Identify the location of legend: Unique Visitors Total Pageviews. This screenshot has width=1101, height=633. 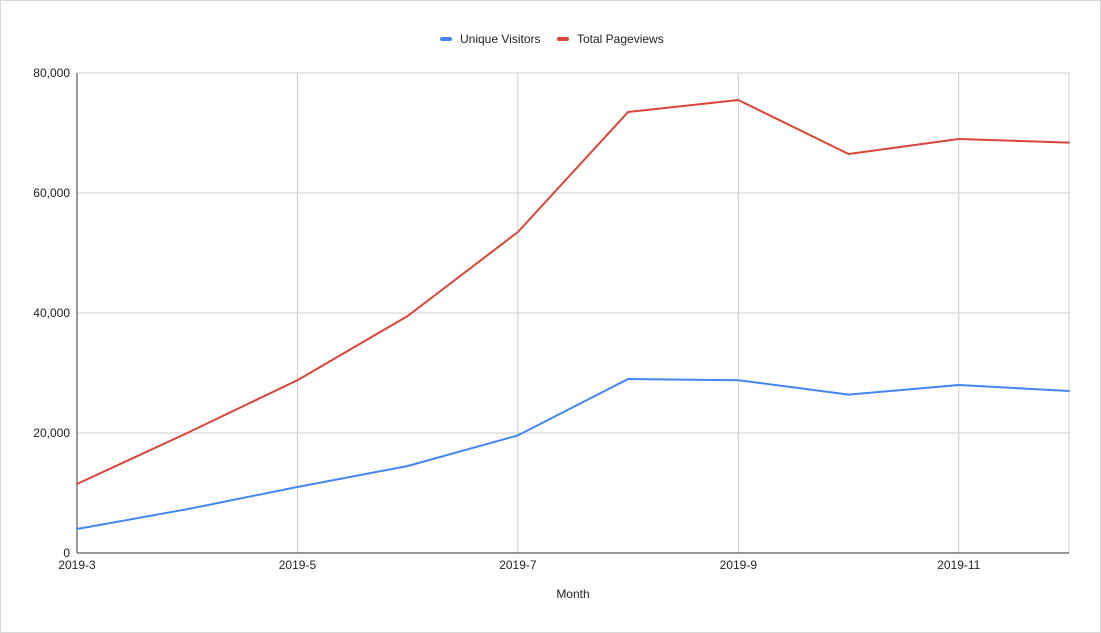
(552, 39).